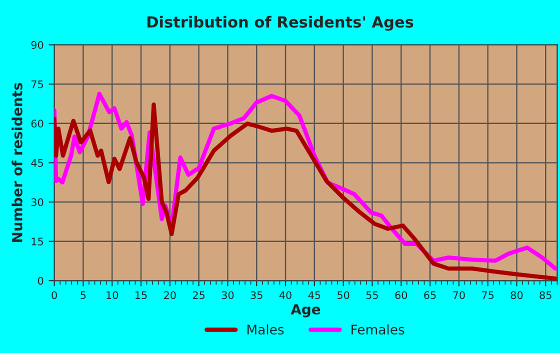 The image size is (560, 353). Describe the element at coordinates (344, 295) in the screenshot. I see `x-tick-label: 50` at that location.